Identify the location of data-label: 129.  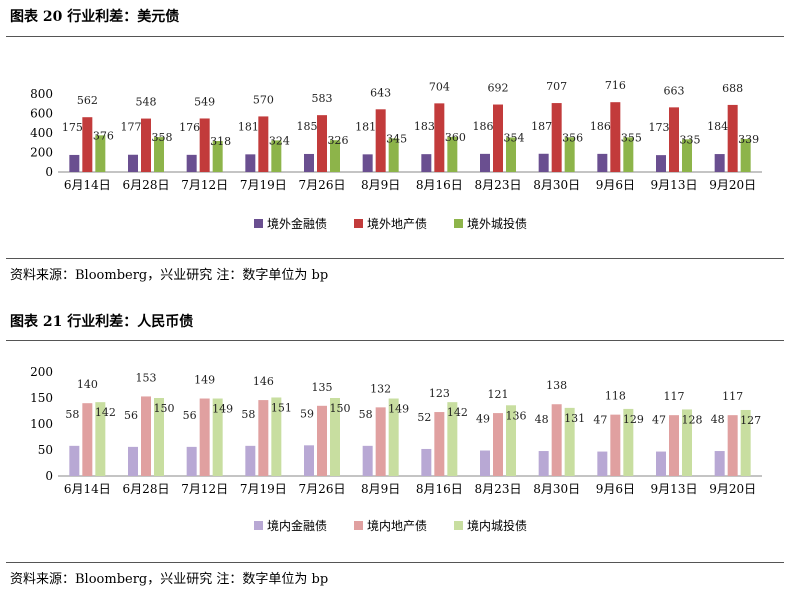
(633, 419).